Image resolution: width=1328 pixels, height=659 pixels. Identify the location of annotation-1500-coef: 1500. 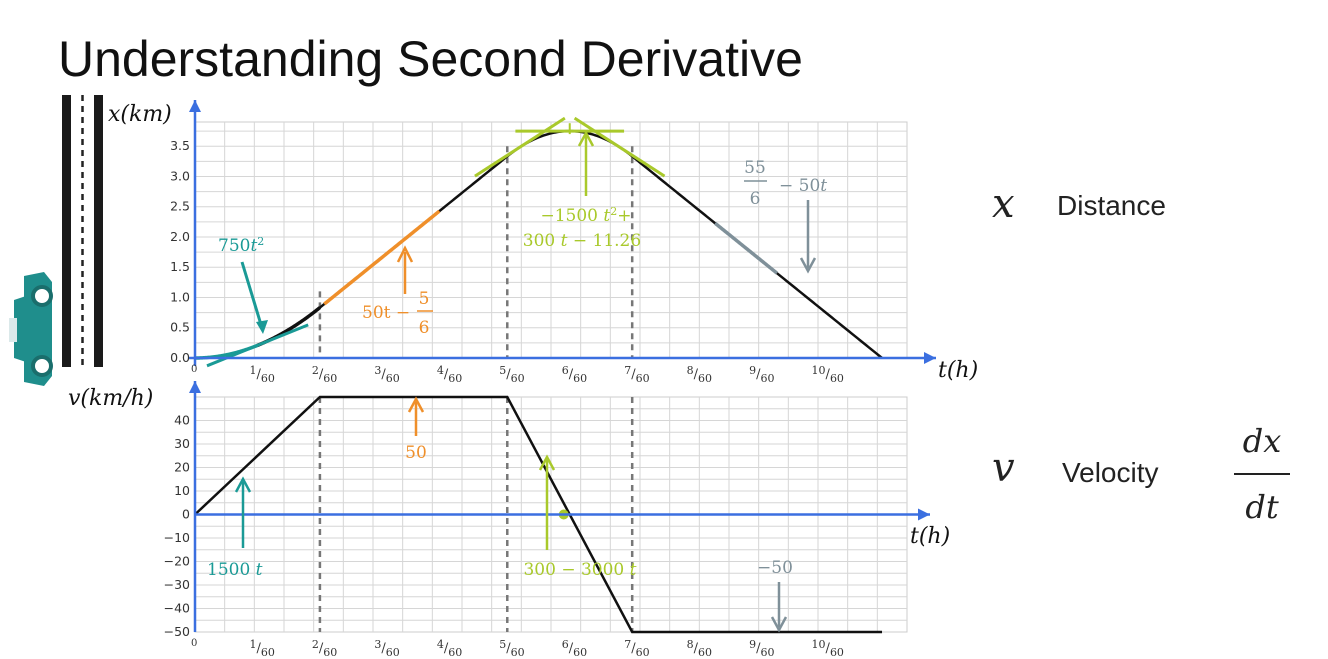
(228, 570).